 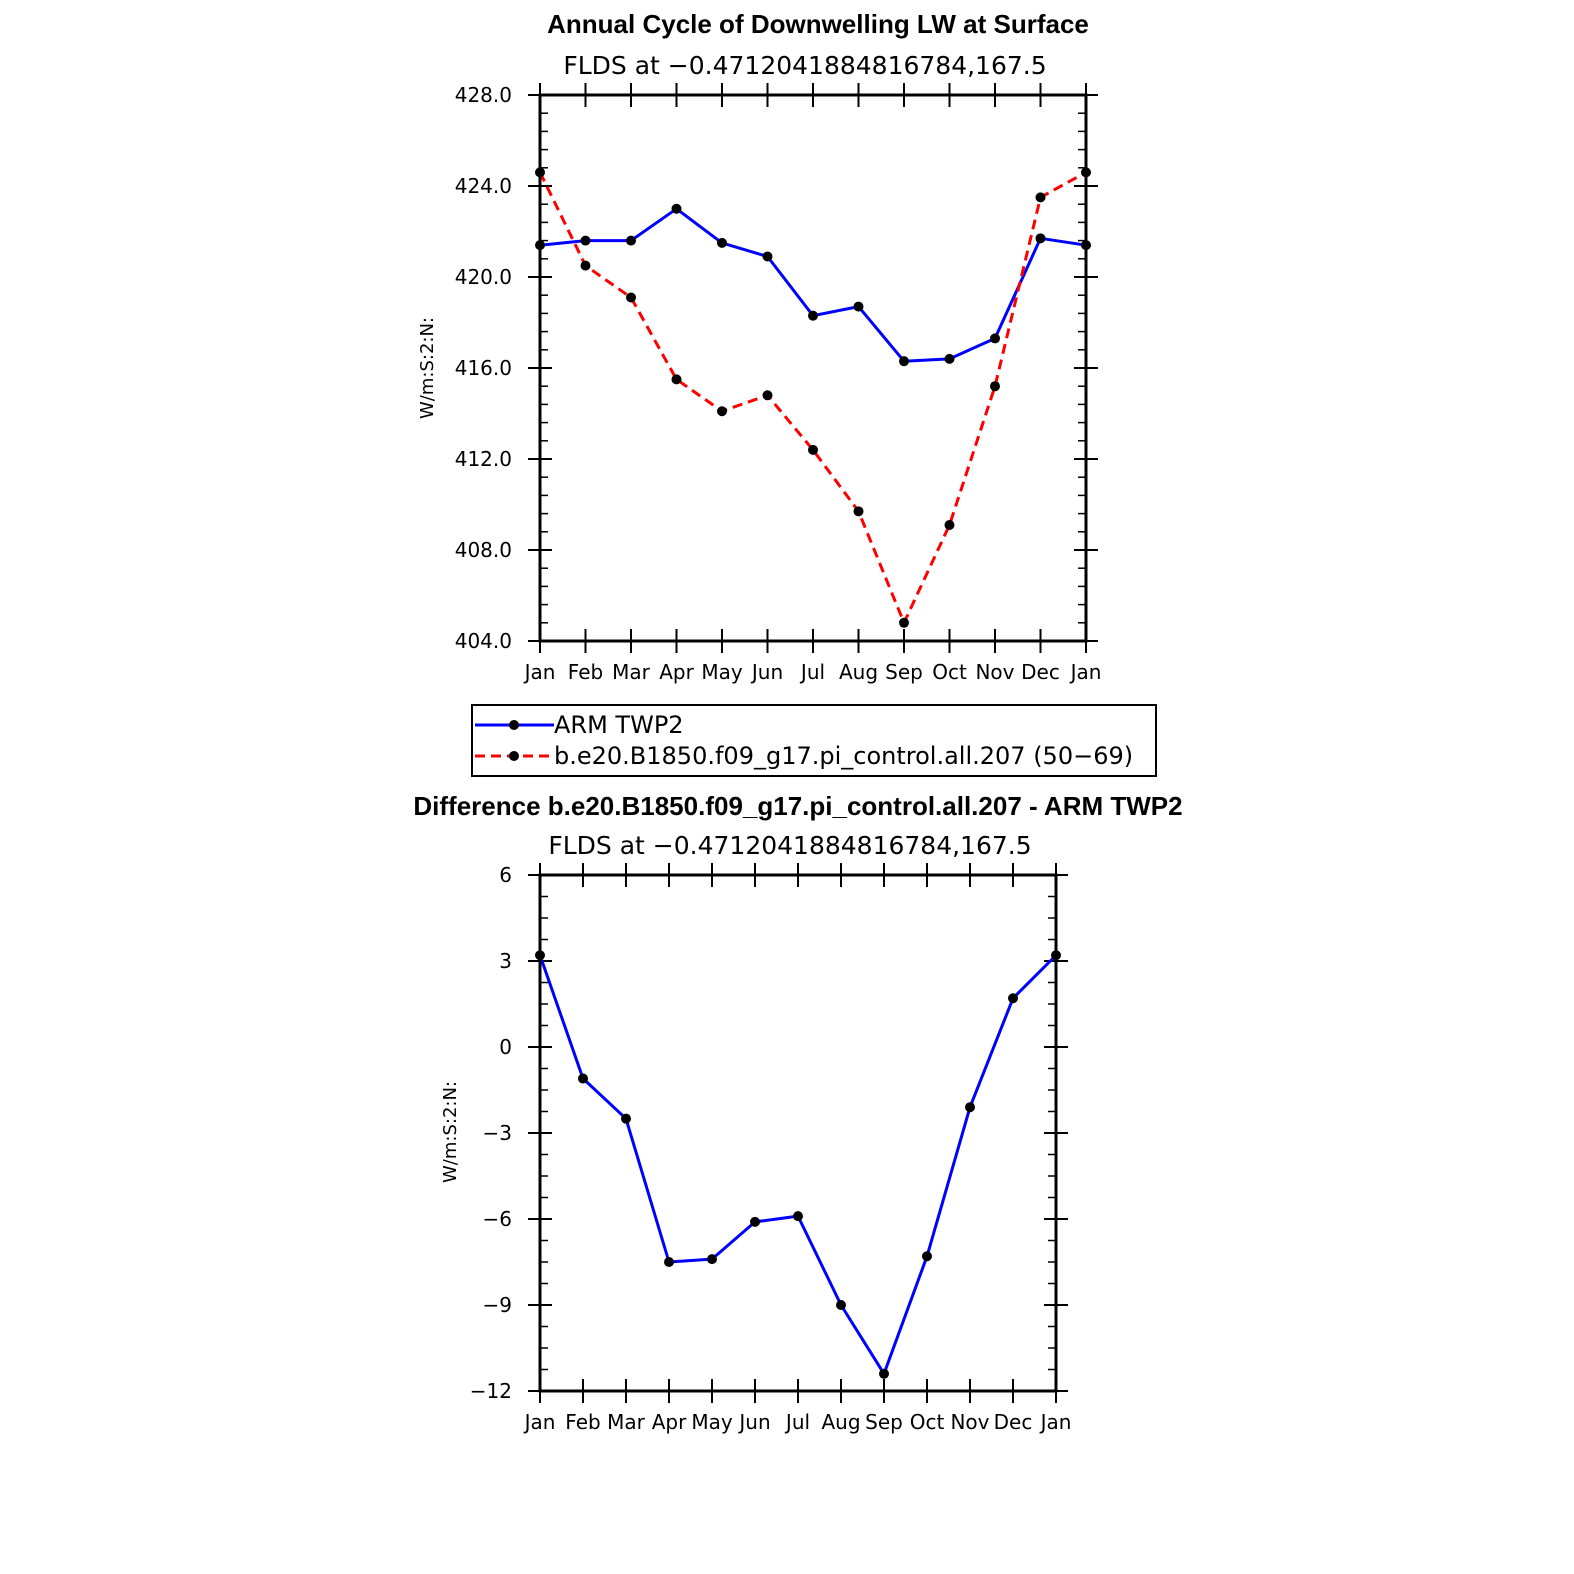 I want to click on y-tick-label: 3, so click(x=505, y=961).